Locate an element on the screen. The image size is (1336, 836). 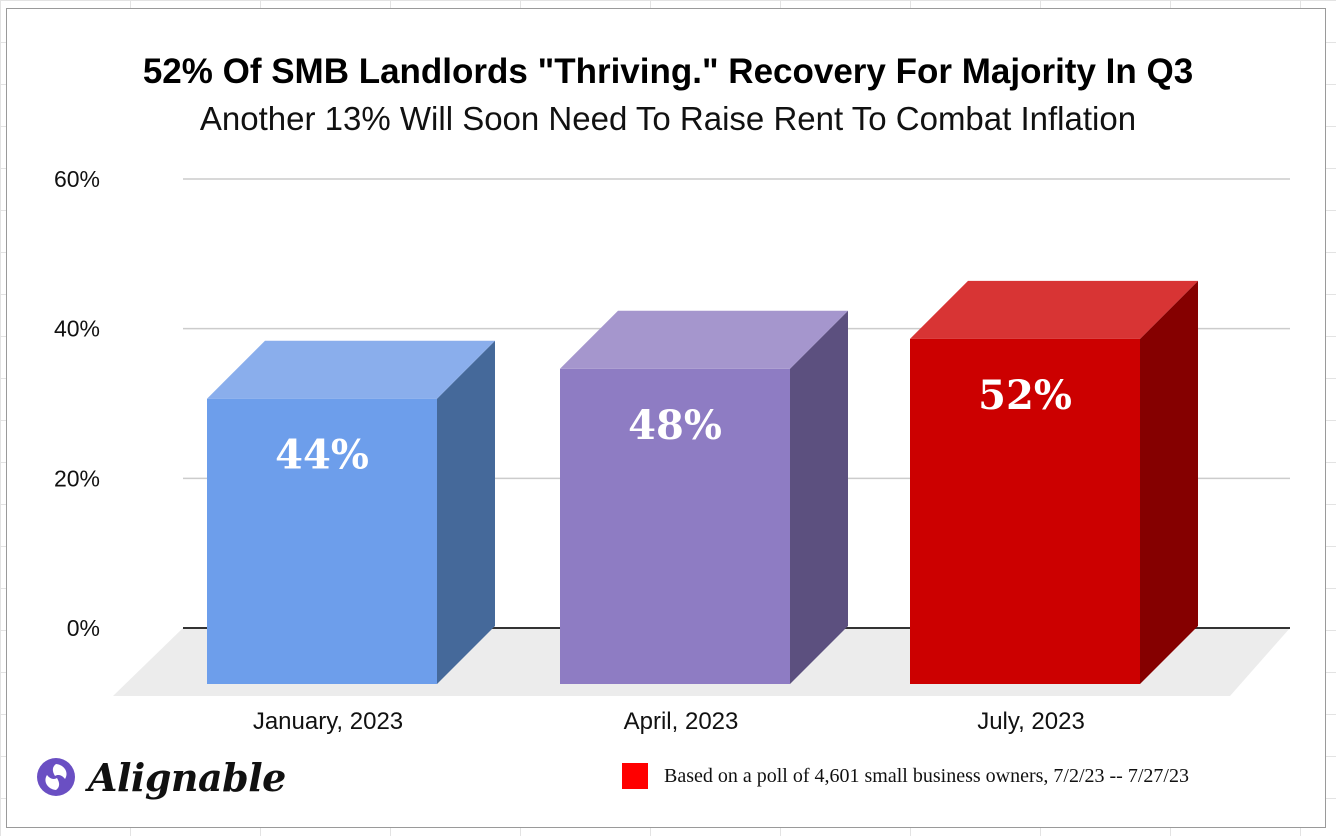
y-tick-label: 0% is located at coordinates (83, 628).